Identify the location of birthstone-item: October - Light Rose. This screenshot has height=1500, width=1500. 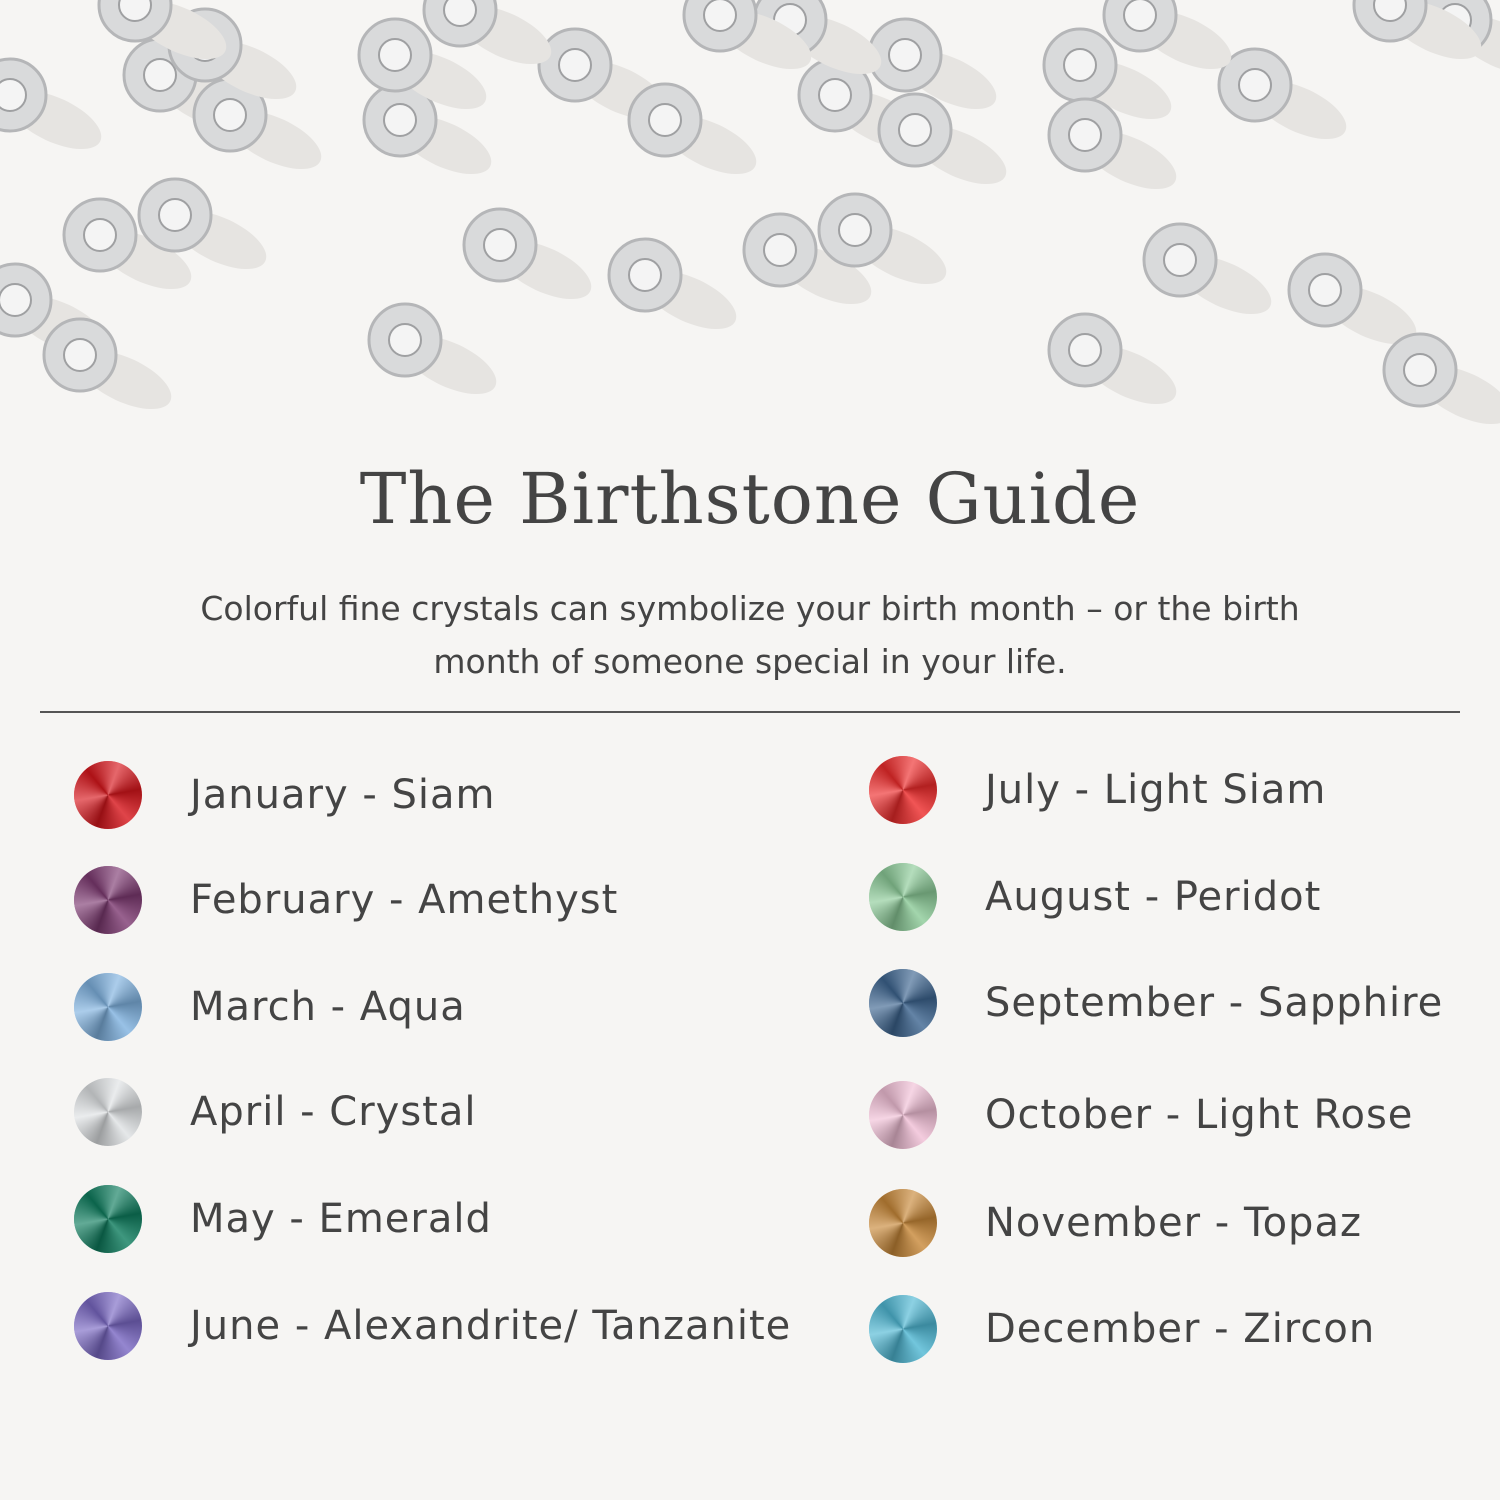
(1141, 1115).